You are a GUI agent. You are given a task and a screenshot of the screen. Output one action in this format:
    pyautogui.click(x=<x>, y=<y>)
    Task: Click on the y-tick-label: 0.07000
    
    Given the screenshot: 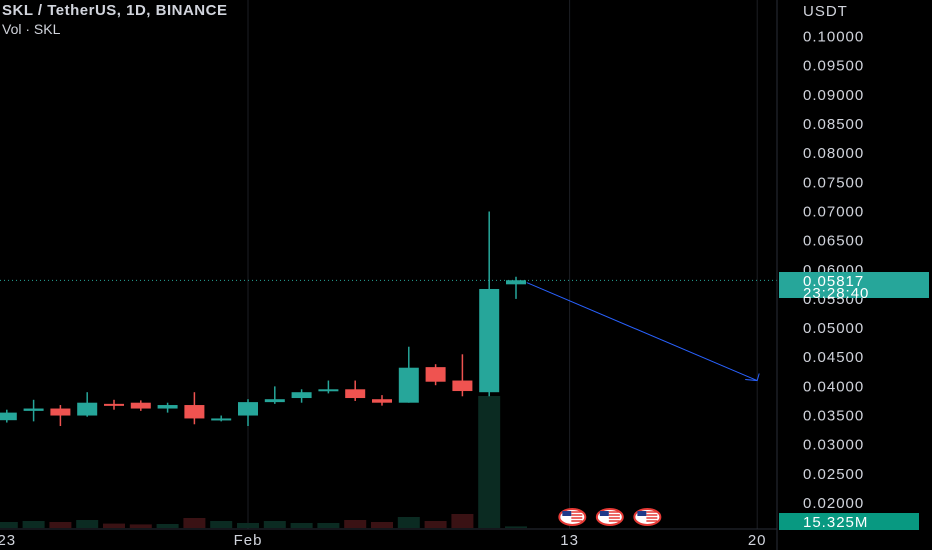 What is the action you would take?
    pyautogui.click(x=833, y=211)
    